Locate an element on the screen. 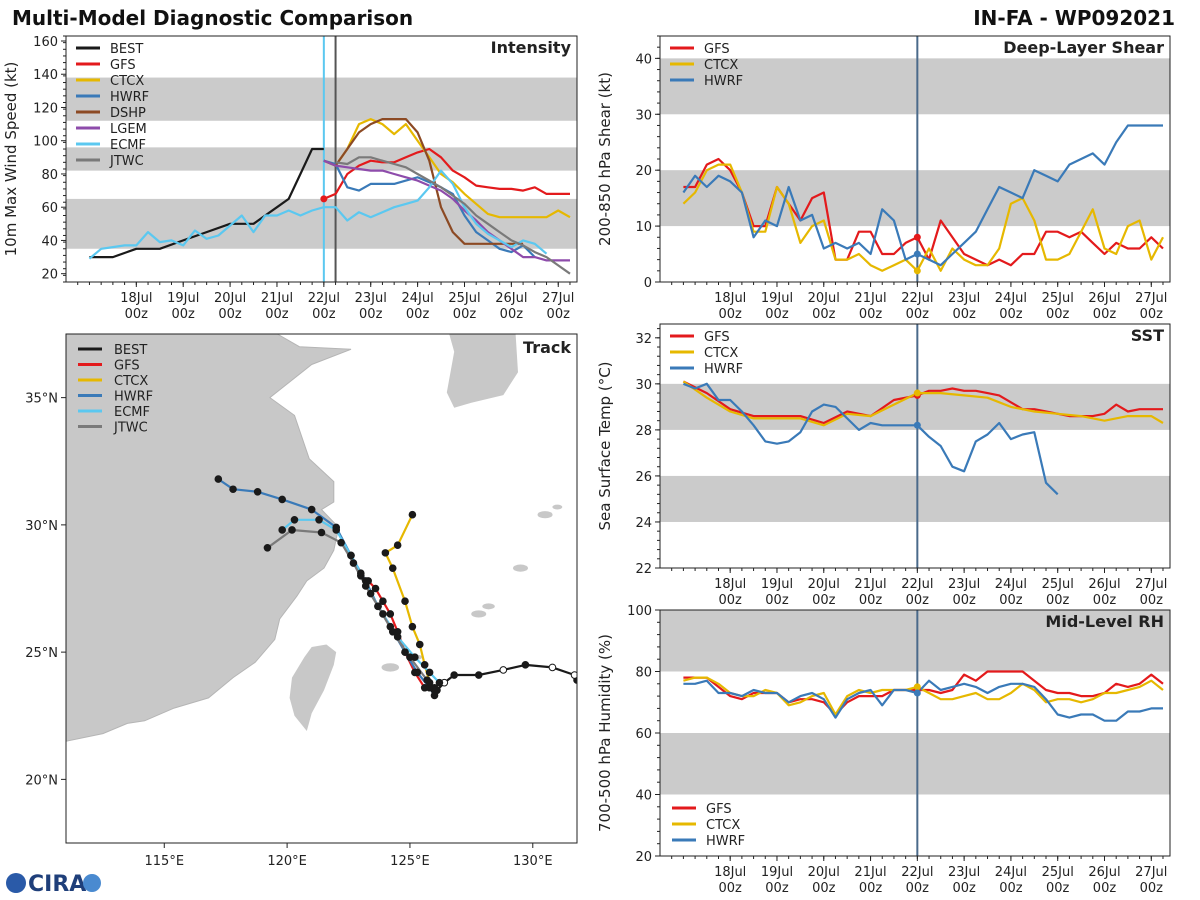 The height and width of the screenshot is (900, 1200). y-tick-label: 60 is located at coordinates (49, 208).